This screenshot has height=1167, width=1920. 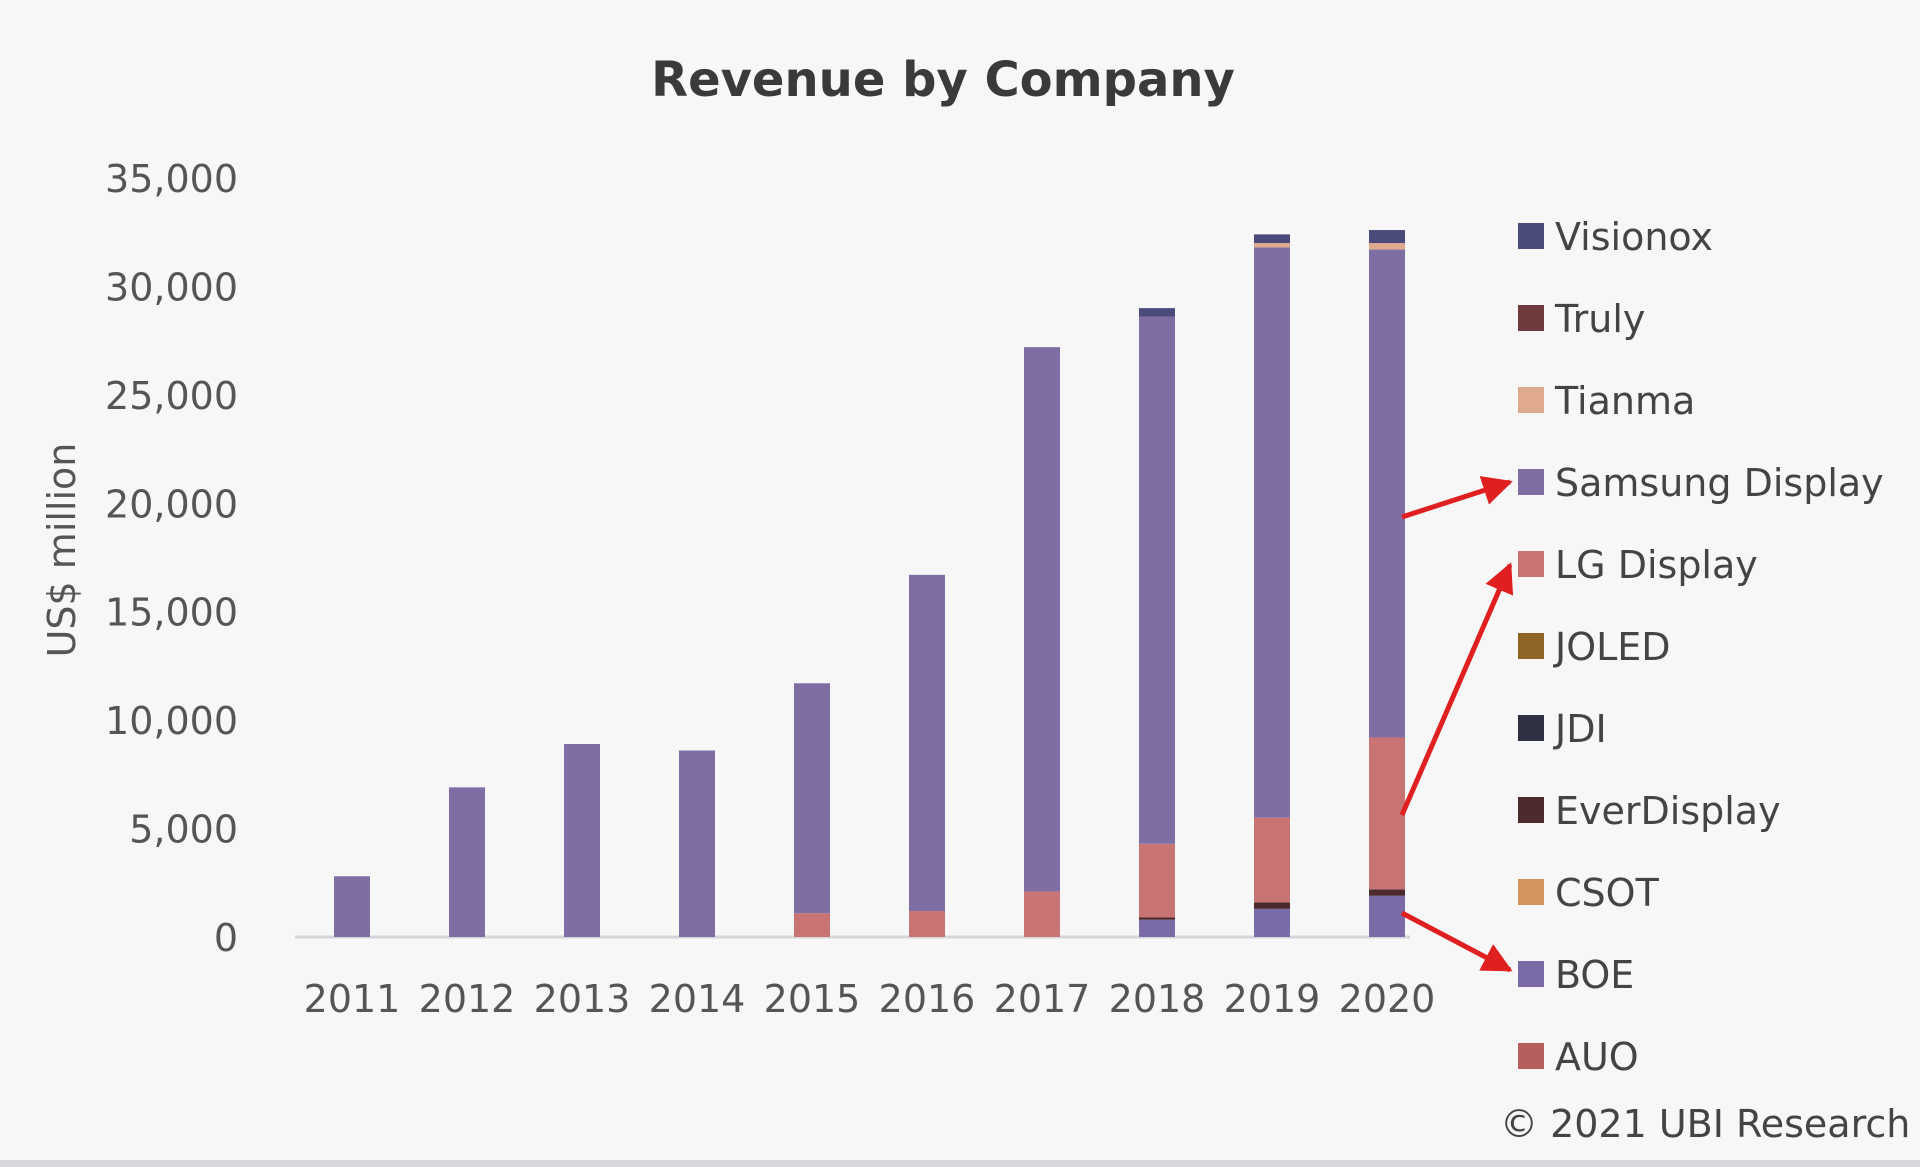 I want to click on copyright-note: © 2021 UBI Research, so click(x=1705, y=1124).